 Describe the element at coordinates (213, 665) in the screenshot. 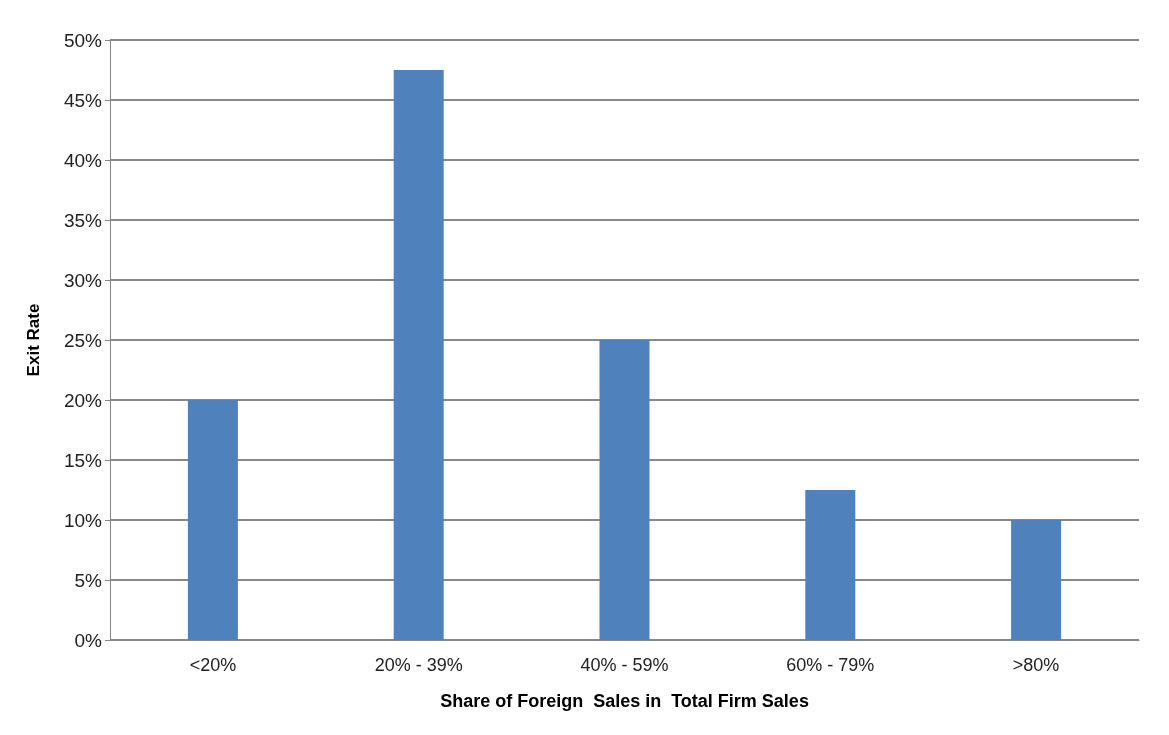

I see `x-tick-label: <20%` at that location.